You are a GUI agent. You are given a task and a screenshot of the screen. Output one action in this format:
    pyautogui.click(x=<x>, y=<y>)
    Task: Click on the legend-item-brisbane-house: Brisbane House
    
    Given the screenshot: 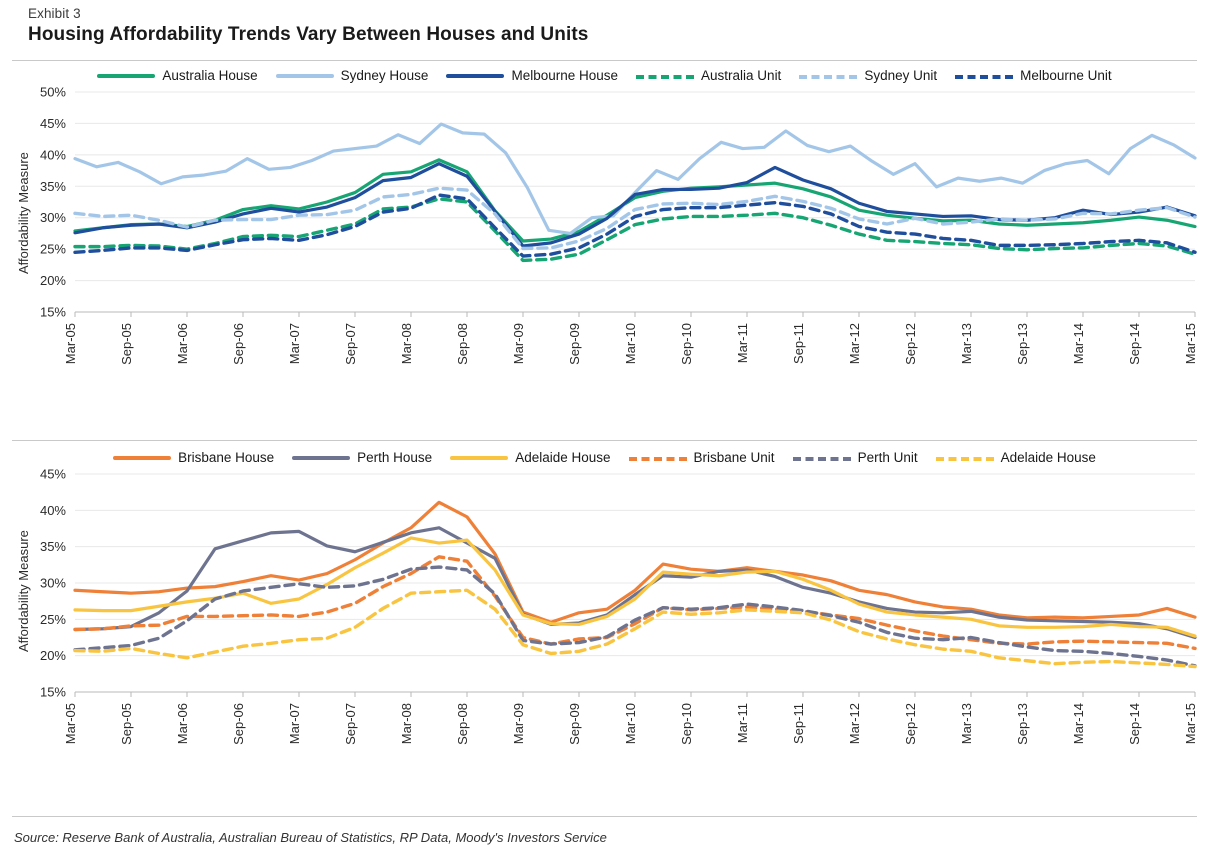 What is the action you would take?
    pyautogui.click(x=193, y=458)
    